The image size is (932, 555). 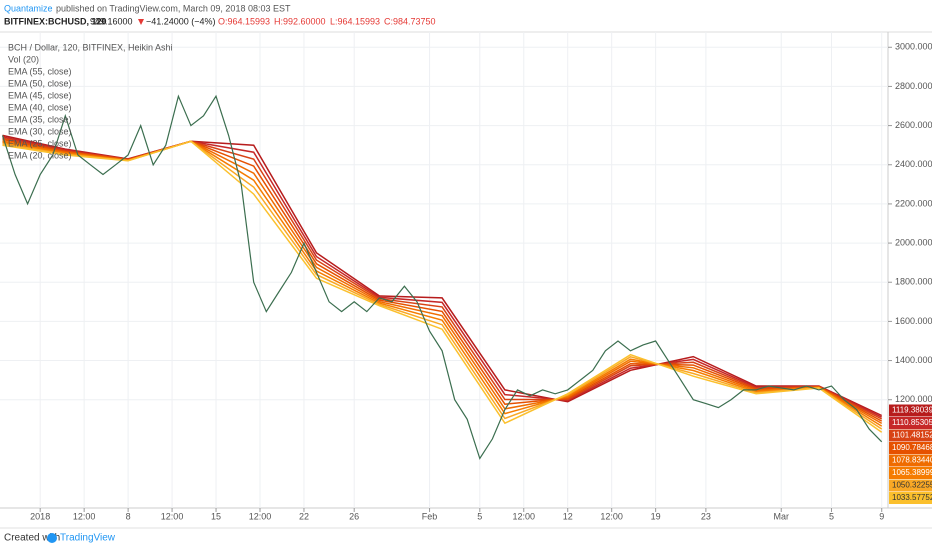 I want to click on last-value-label: 1033.57752, so click(x=912, y=497).